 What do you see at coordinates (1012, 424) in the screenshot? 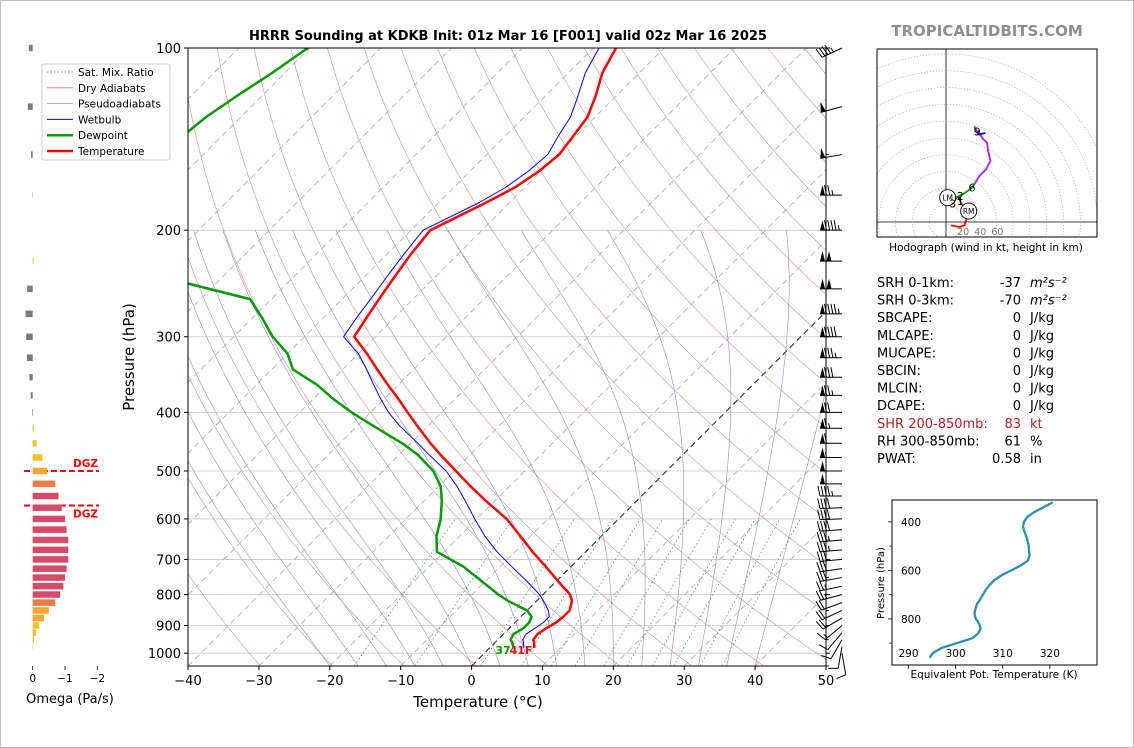
I see `stats-value: 83` at bounding box center [1012, 424].